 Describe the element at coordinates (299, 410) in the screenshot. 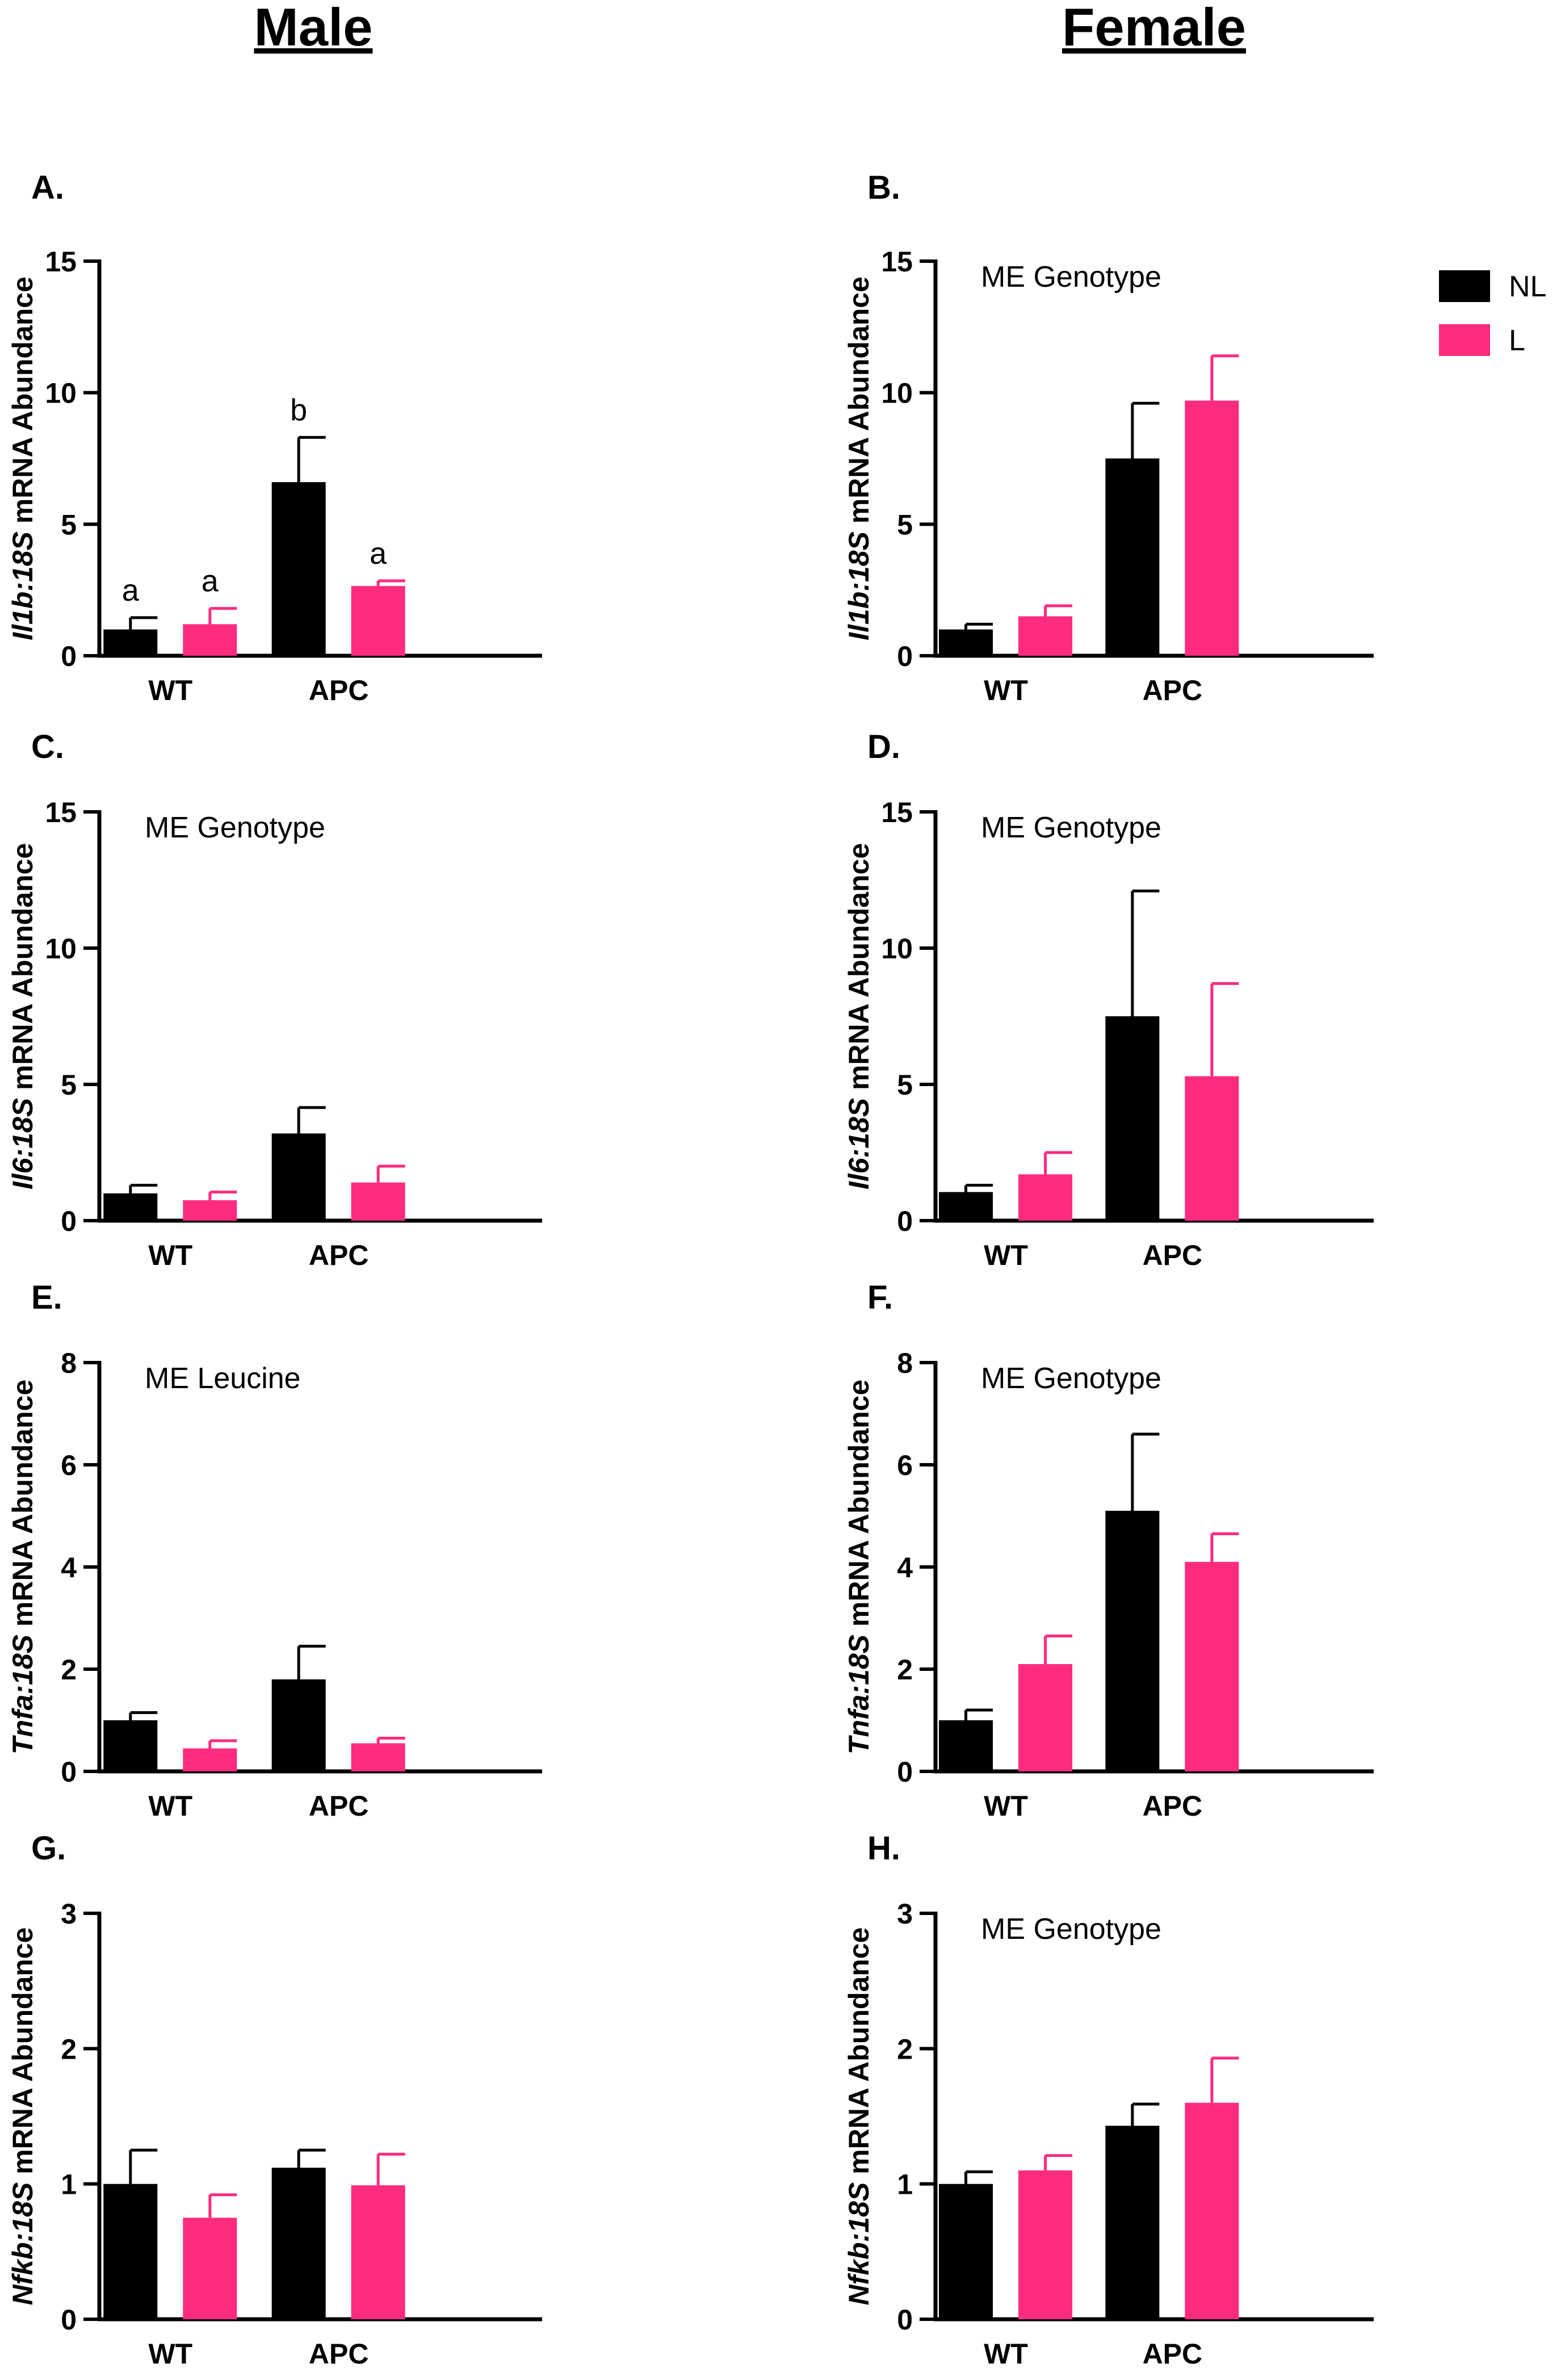

I see `significance-letter: b` at that location.